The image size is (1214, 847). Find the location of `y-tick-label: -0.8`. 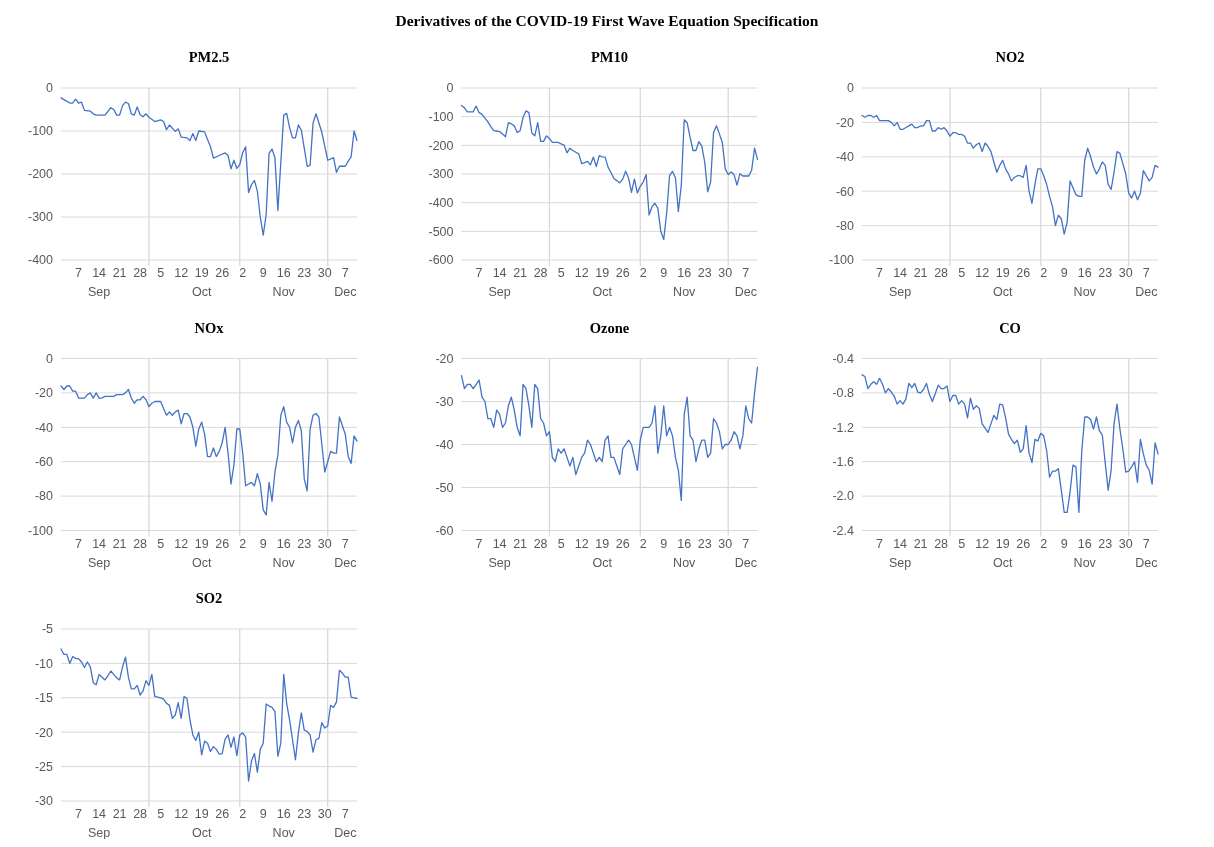

y-tick-label: -0.8 is located at coordinates (843, 393).